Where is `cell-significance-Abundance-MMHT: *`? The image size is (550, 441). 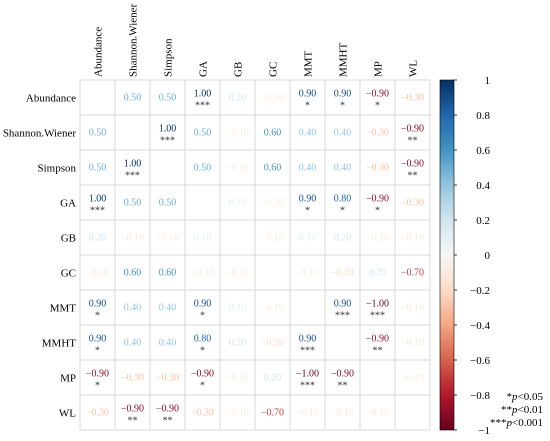
cell-significance-Abundance-MMHT: * is located at coordinates (342, 106).